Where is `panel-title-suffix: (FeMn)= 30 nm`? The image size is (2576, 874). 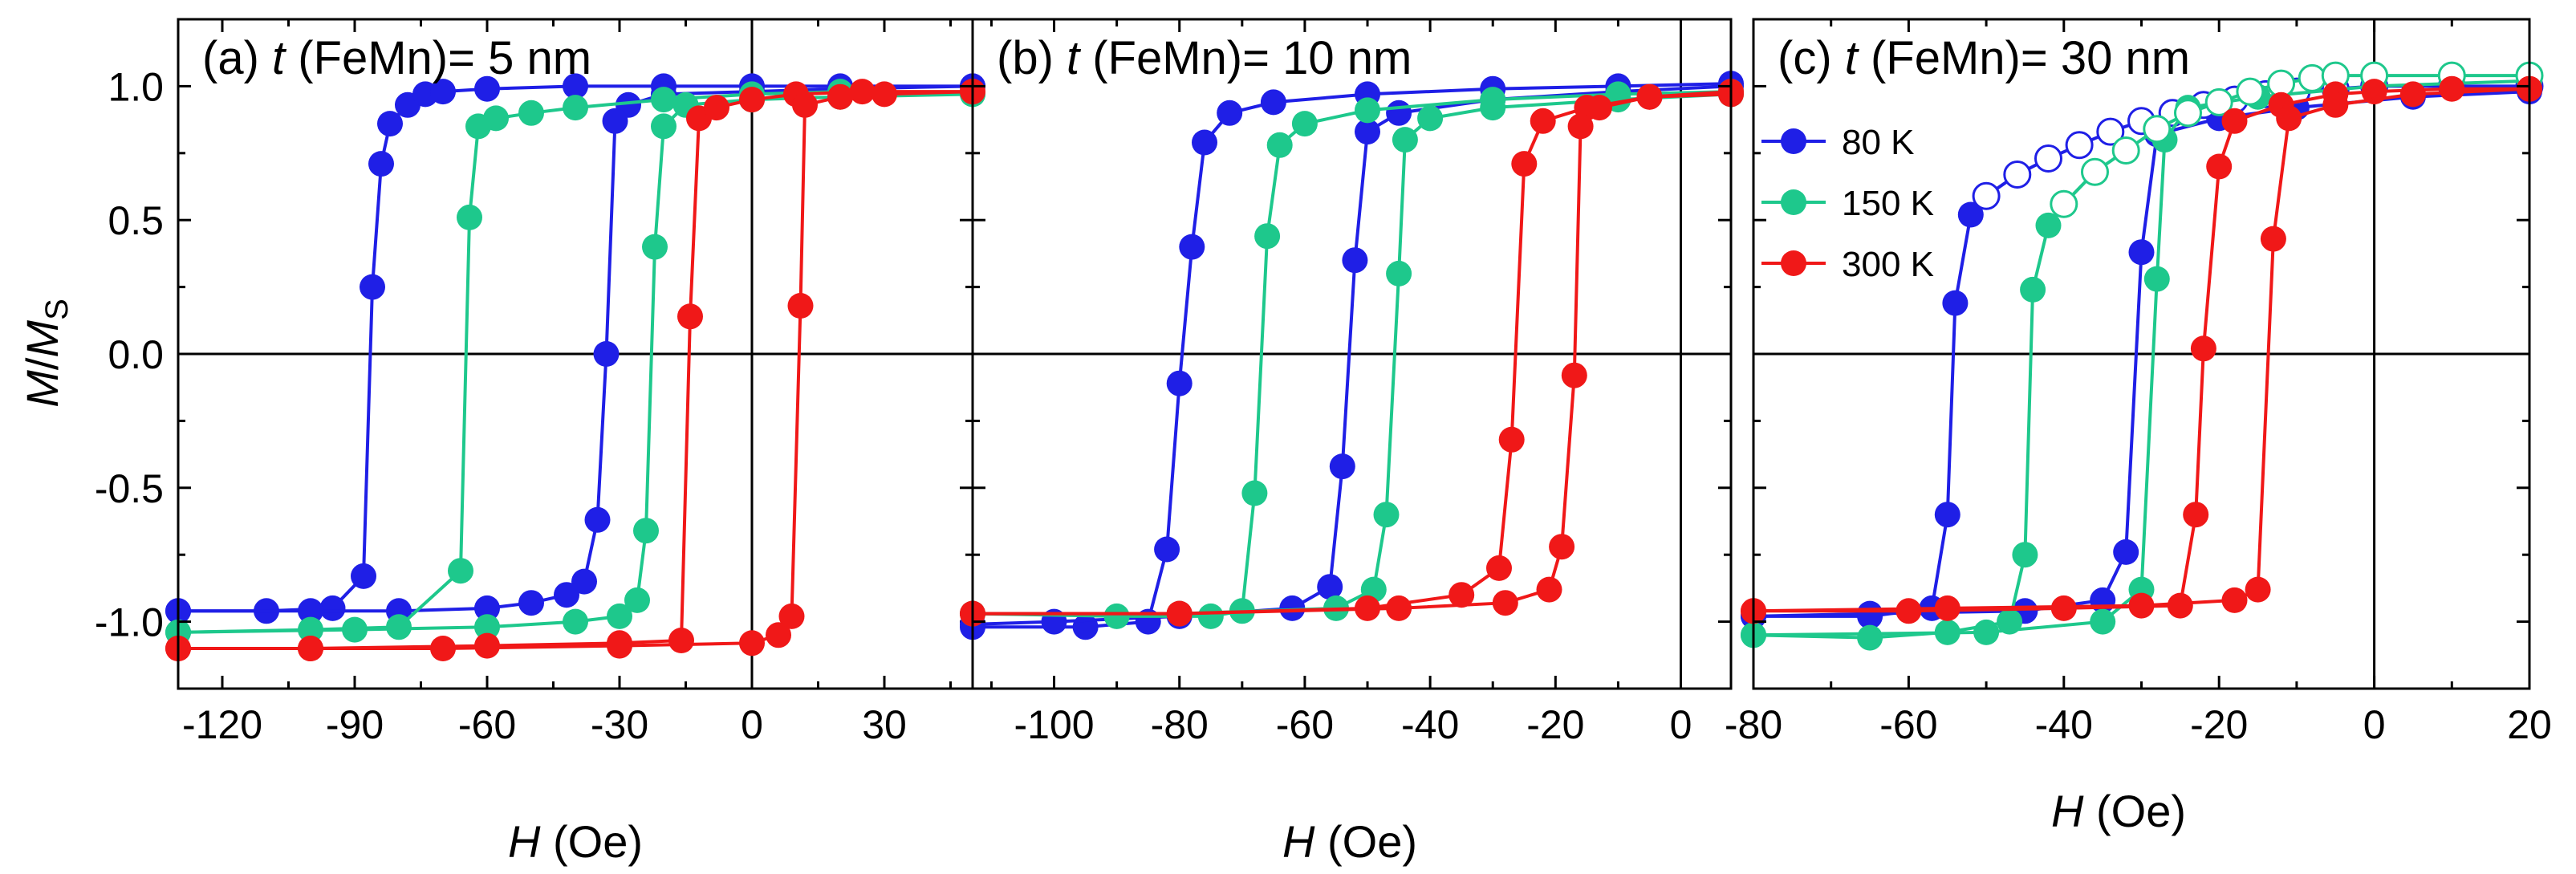 panel-title-suffix: (FeMn)= 30 nm is located at coordinates (2024, 58).